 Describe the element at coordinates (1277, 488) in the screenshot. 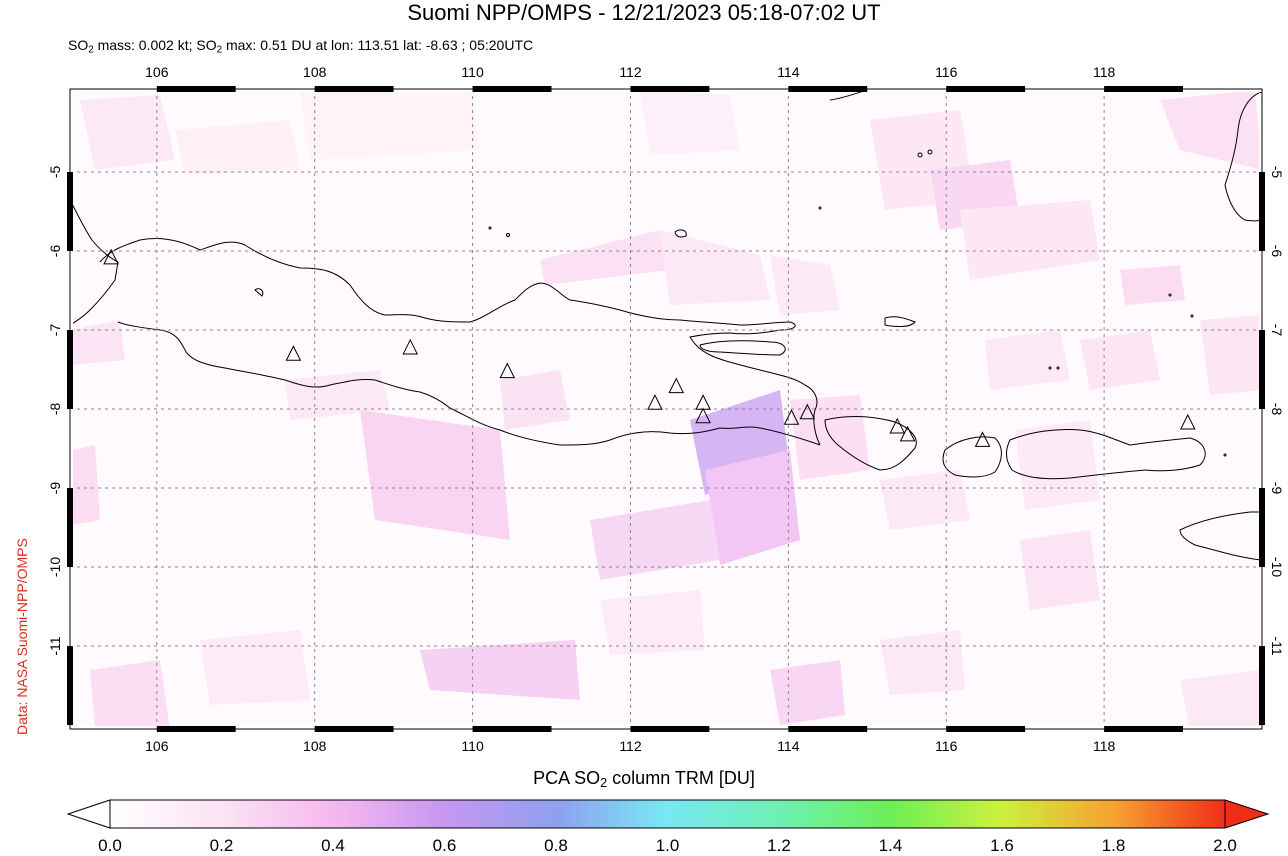

I see `lat-label-right: -9` at that location.